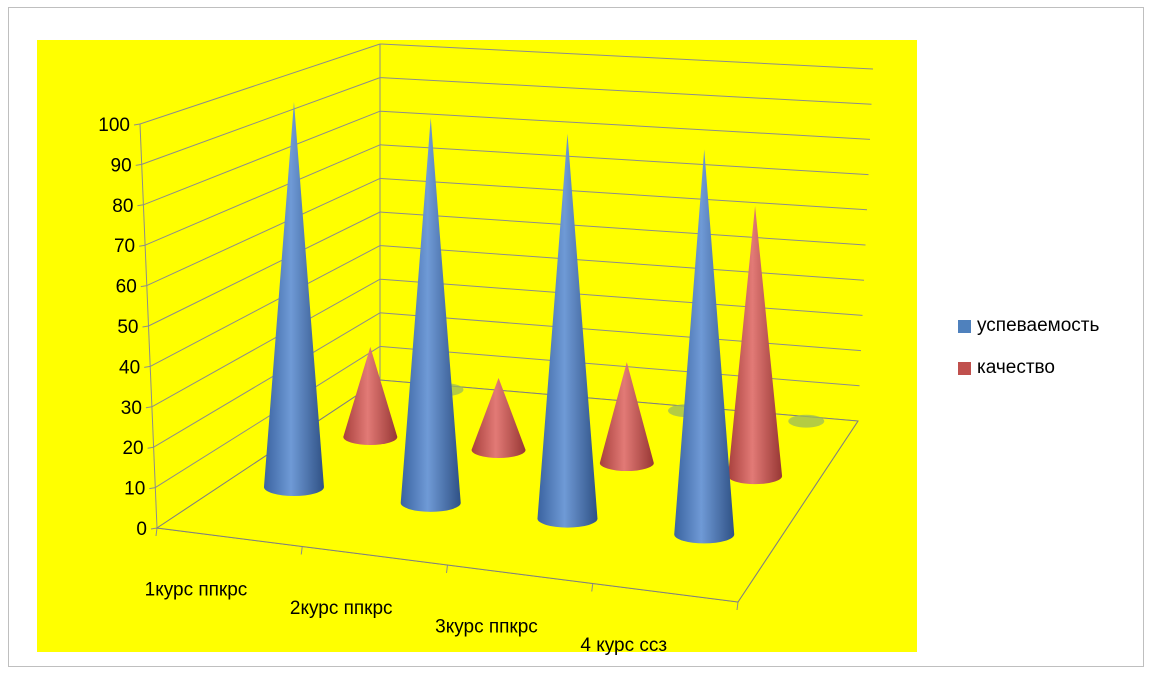 Image resolution: width=1152 pixels, height=675 pixels. I want to click on ytick-label-2: 20, so click(132, 448).